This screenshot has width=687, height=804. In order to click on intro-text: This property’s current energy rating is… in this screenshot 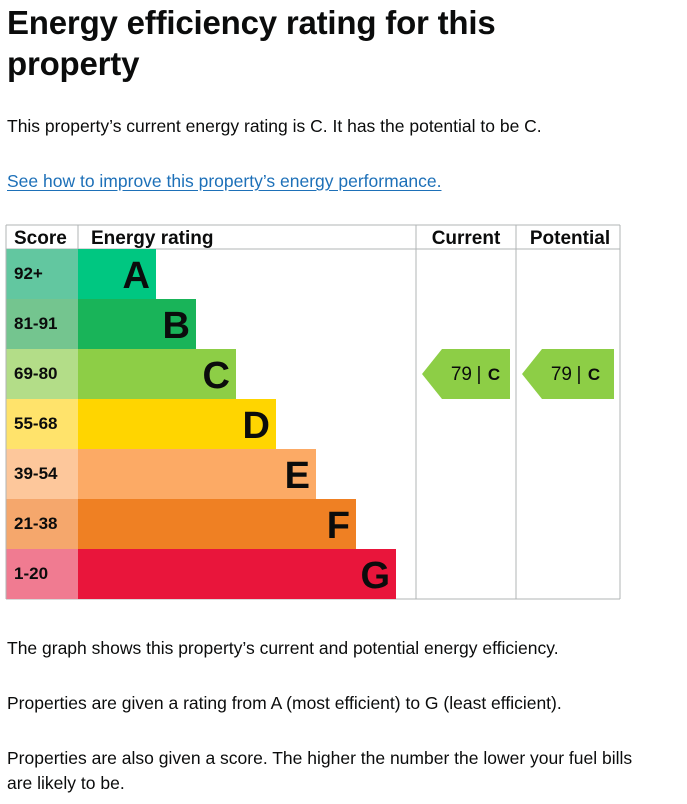, I will do `click(274, 126)`.